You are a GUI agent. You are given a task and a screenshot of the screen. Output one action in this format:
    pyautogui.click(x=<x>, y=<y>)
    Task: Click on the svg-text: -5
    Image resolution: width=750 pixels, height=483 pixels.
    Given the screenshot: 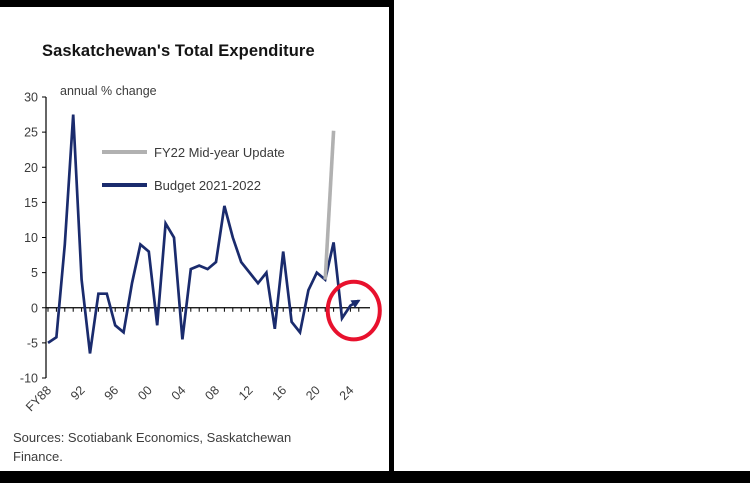 What is the action you would take?
    pyautogui.click(x=32, y=343)
    